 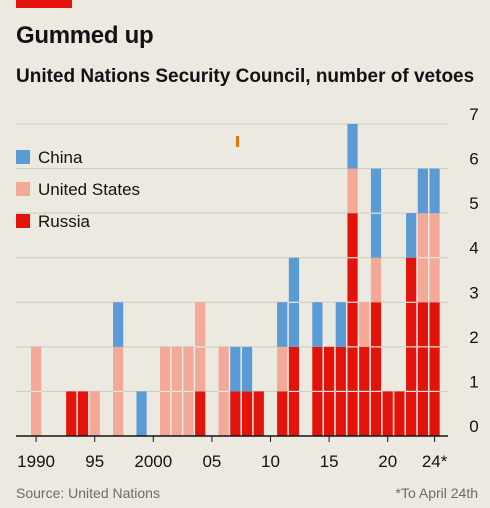 What do you see at coordinates (200, 413) in the screenshot?
I see `bar-russia-2004` at bounding box center [200, 413].